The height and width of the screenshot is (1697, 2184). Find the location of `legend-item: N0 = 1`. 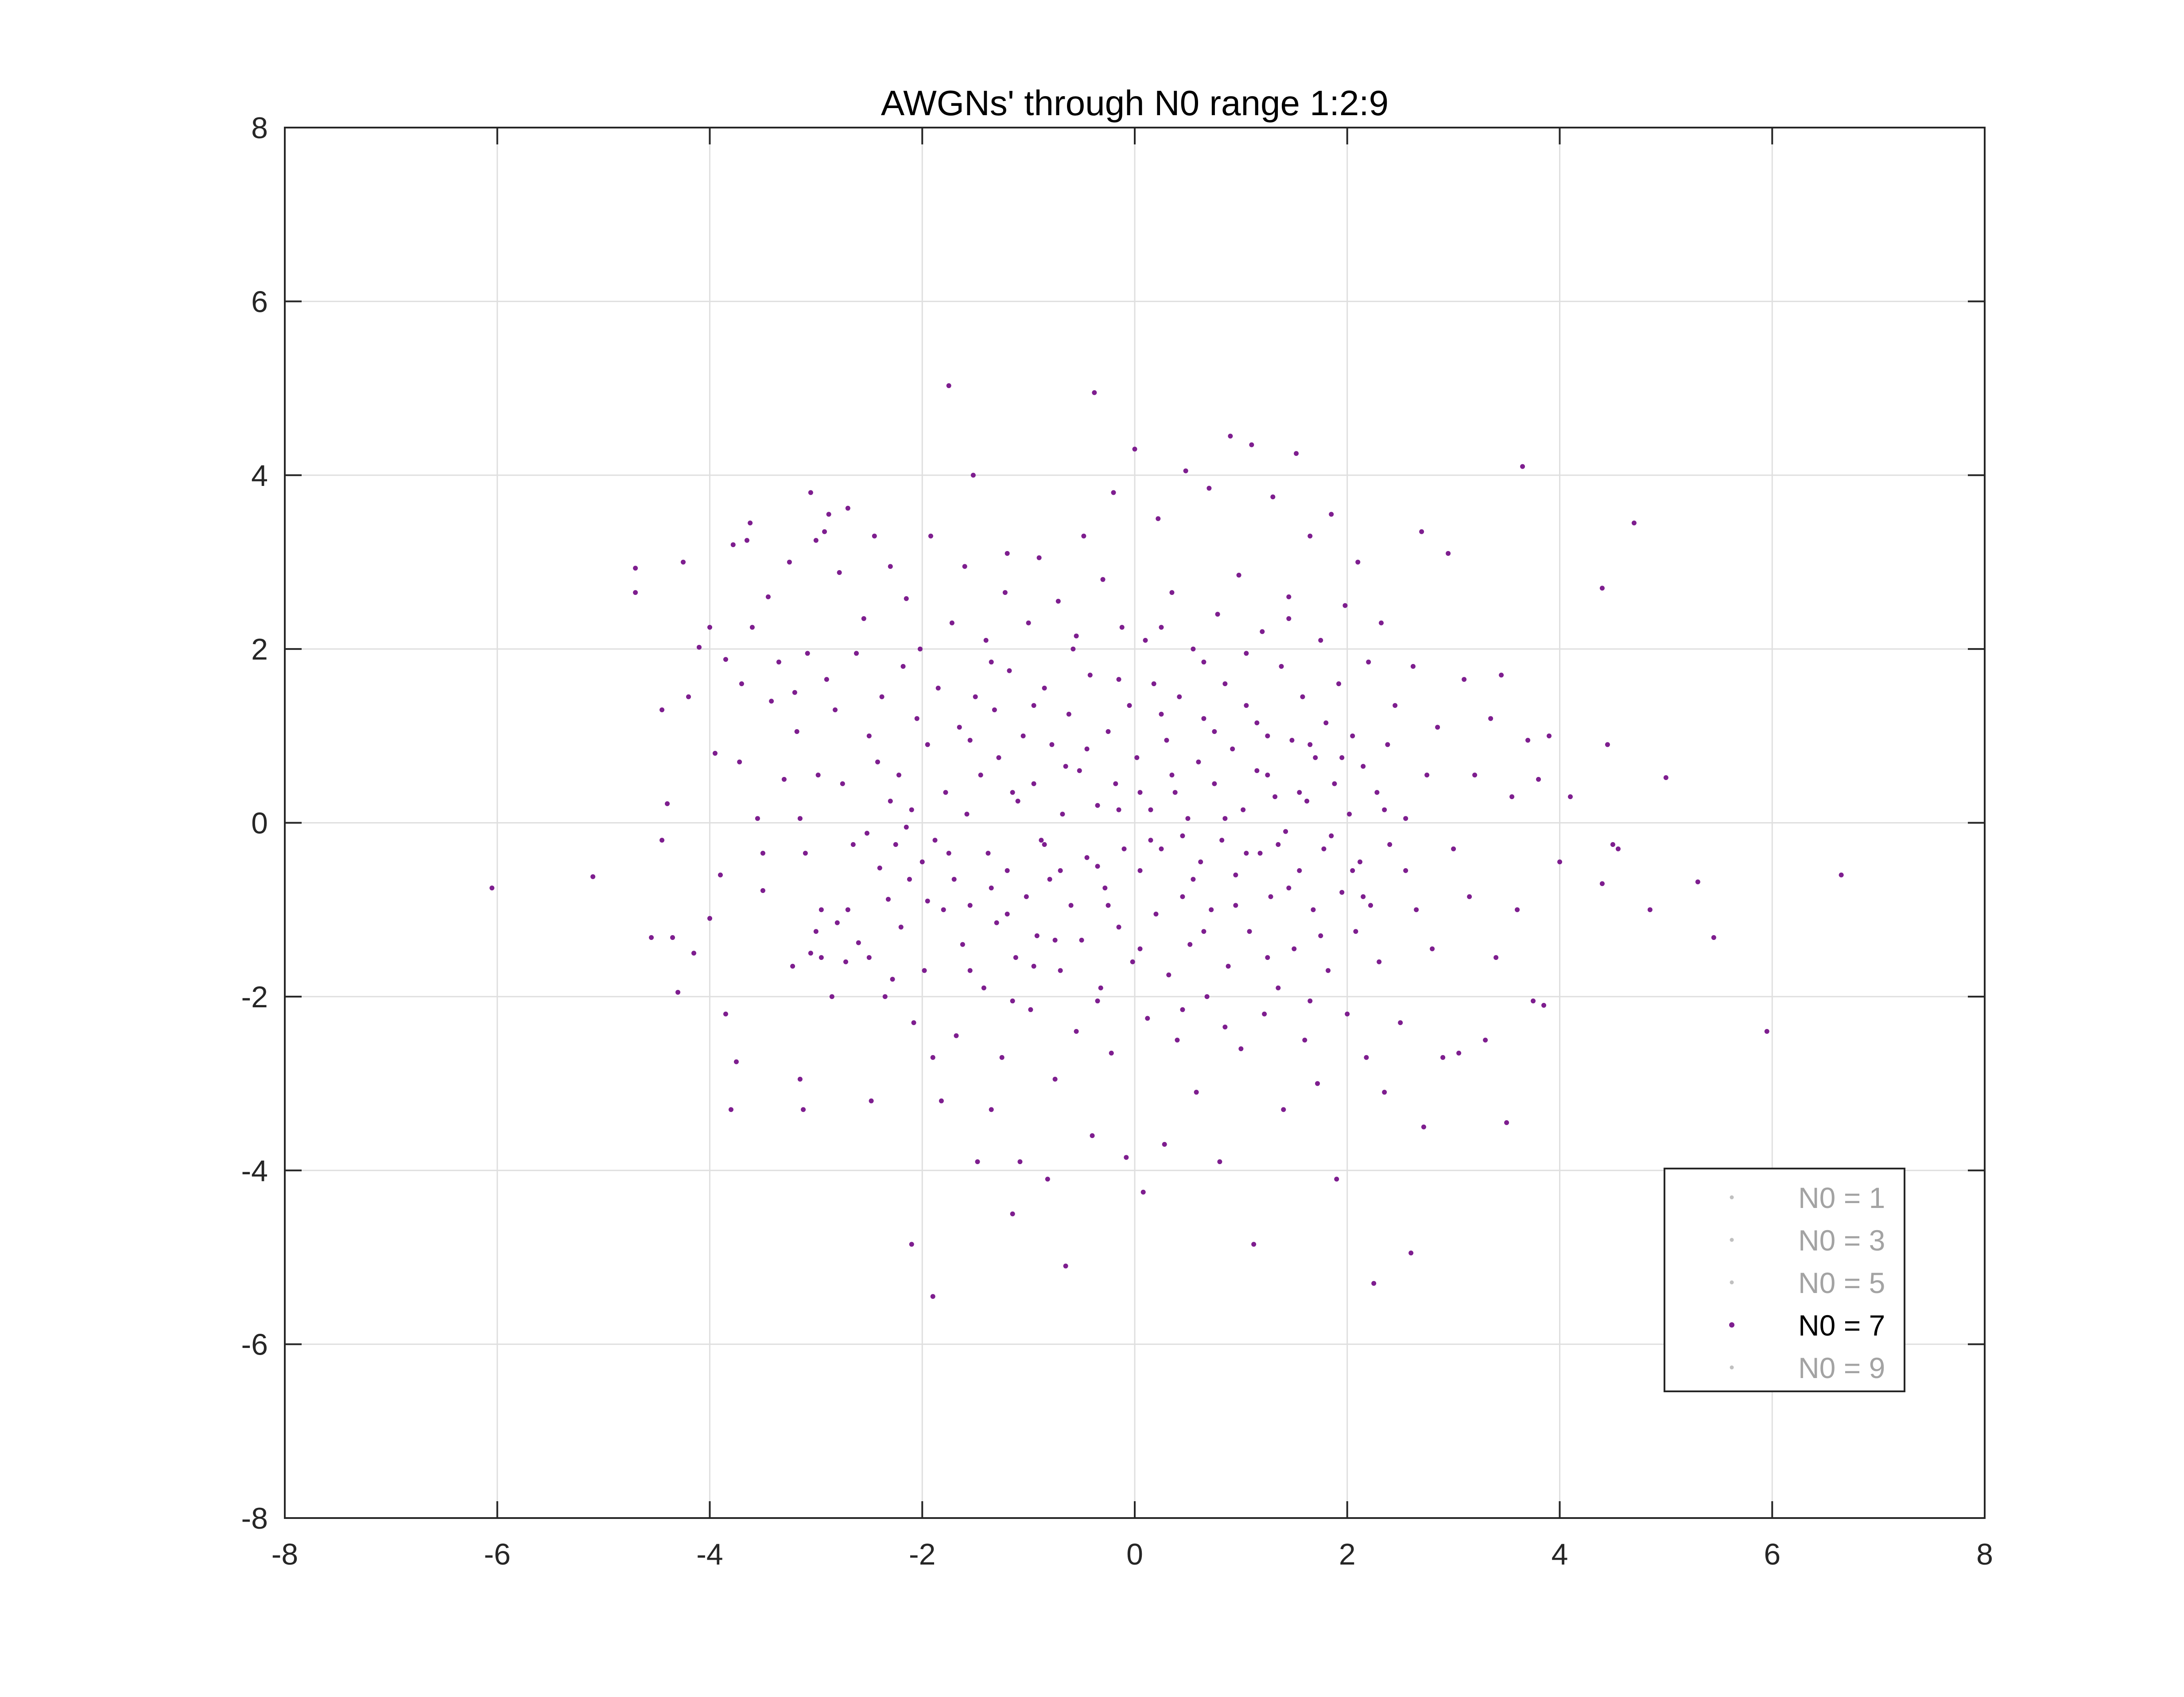

legend-item: N0 = 1 is located at coordinates (1807, 1197).